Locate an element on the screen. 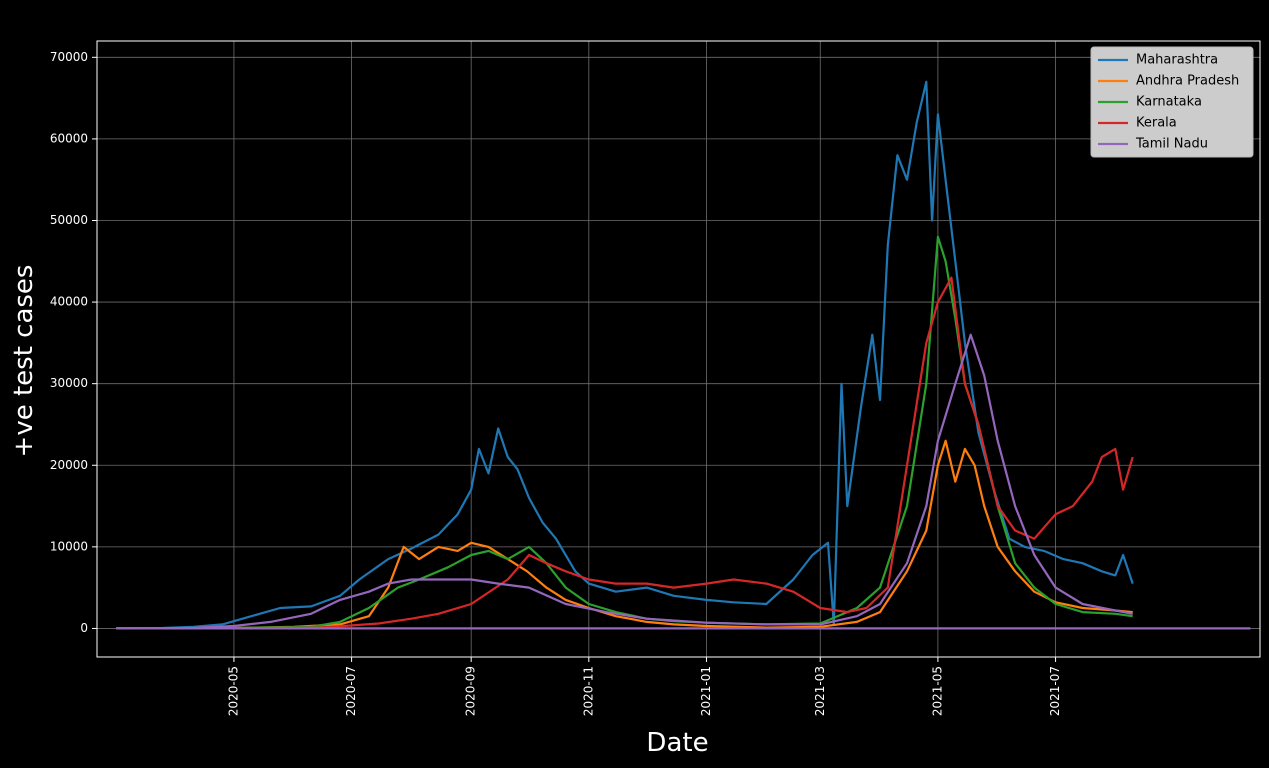 The width and height of the screenshot is (1269, 768). y-axis-ticks: 0 10000 20000 30000 40000 50000 60000 70000 is located at coordinates (73, 342).